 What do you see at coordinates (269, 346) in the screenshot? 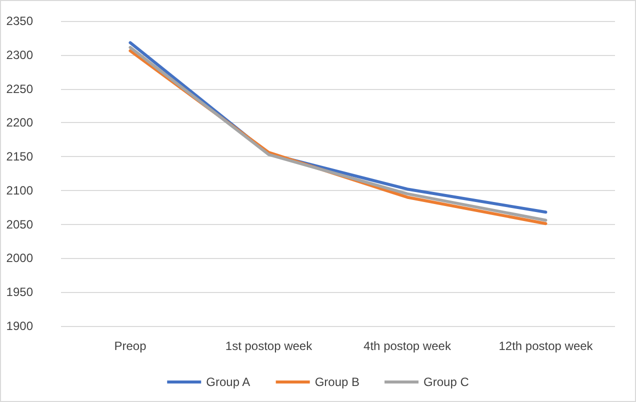
I see `x-tick-label: 1st postop week` at bounding box center [269, 346].